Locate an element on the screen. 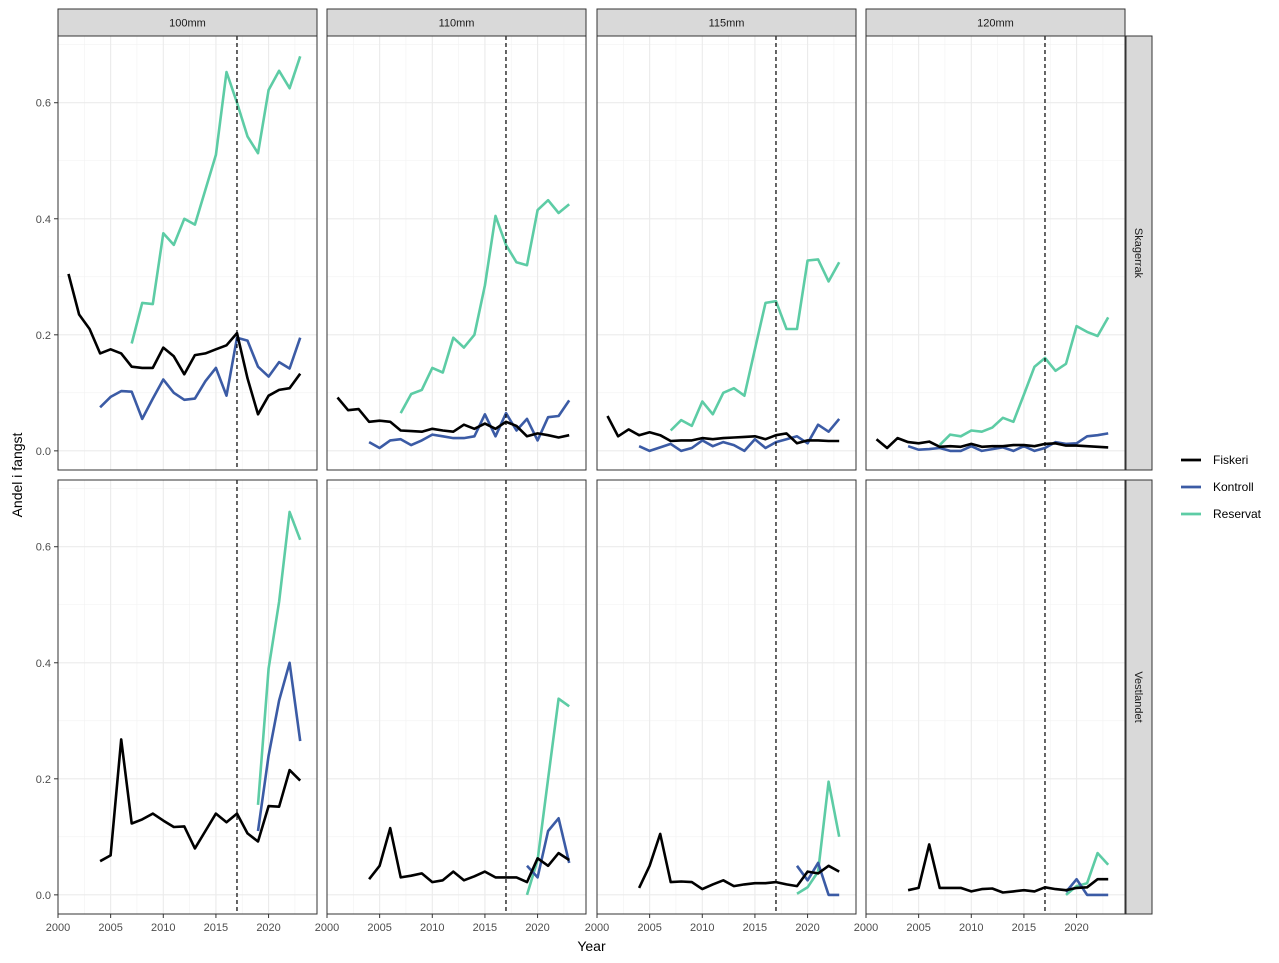  y-axis-title: Andel i fangst is located at coordinates (17, 474).